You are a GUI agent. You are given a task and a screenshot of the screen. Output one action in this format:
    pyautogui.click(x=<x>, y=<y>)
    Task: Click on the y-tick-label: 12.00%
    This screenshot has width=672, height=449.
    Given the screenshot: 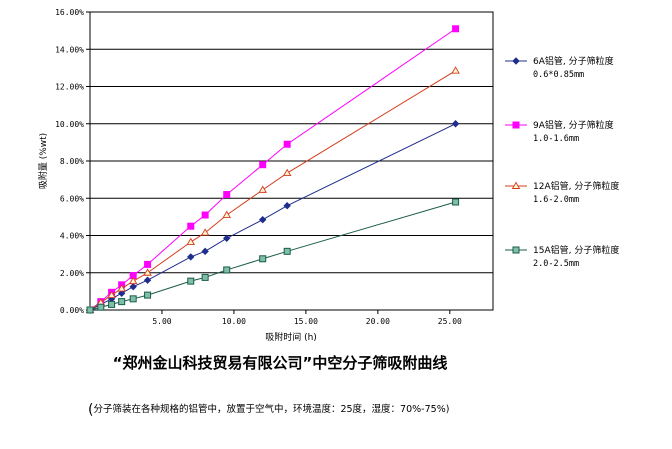 What is the action you would take?
    pyautogui.click(x=69, y=87)
    